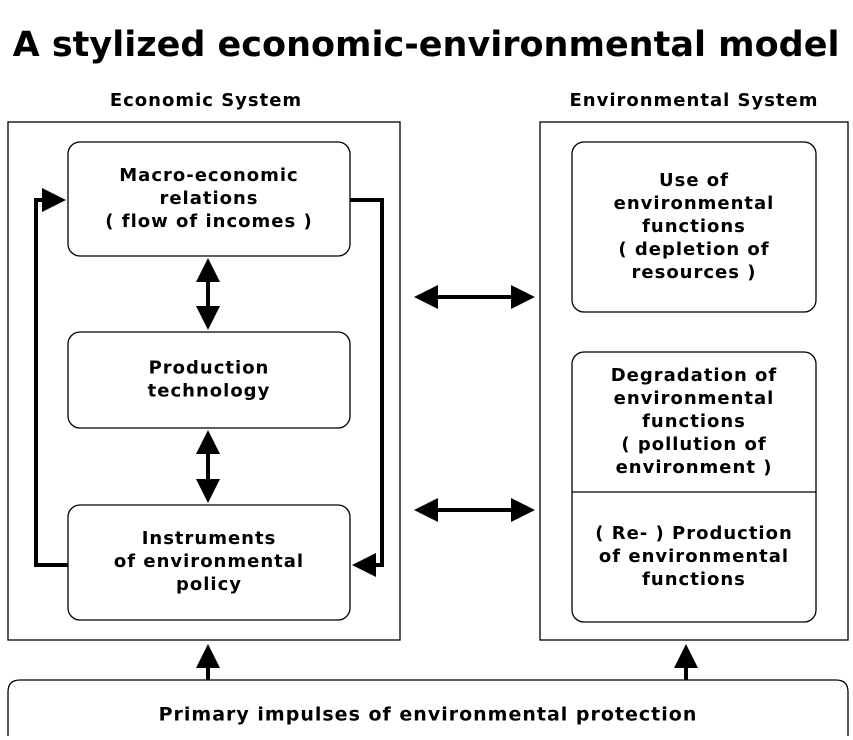 The width and height of the screenshot is (853, 740). I want to click on node-label: technology, so click(209, 391).